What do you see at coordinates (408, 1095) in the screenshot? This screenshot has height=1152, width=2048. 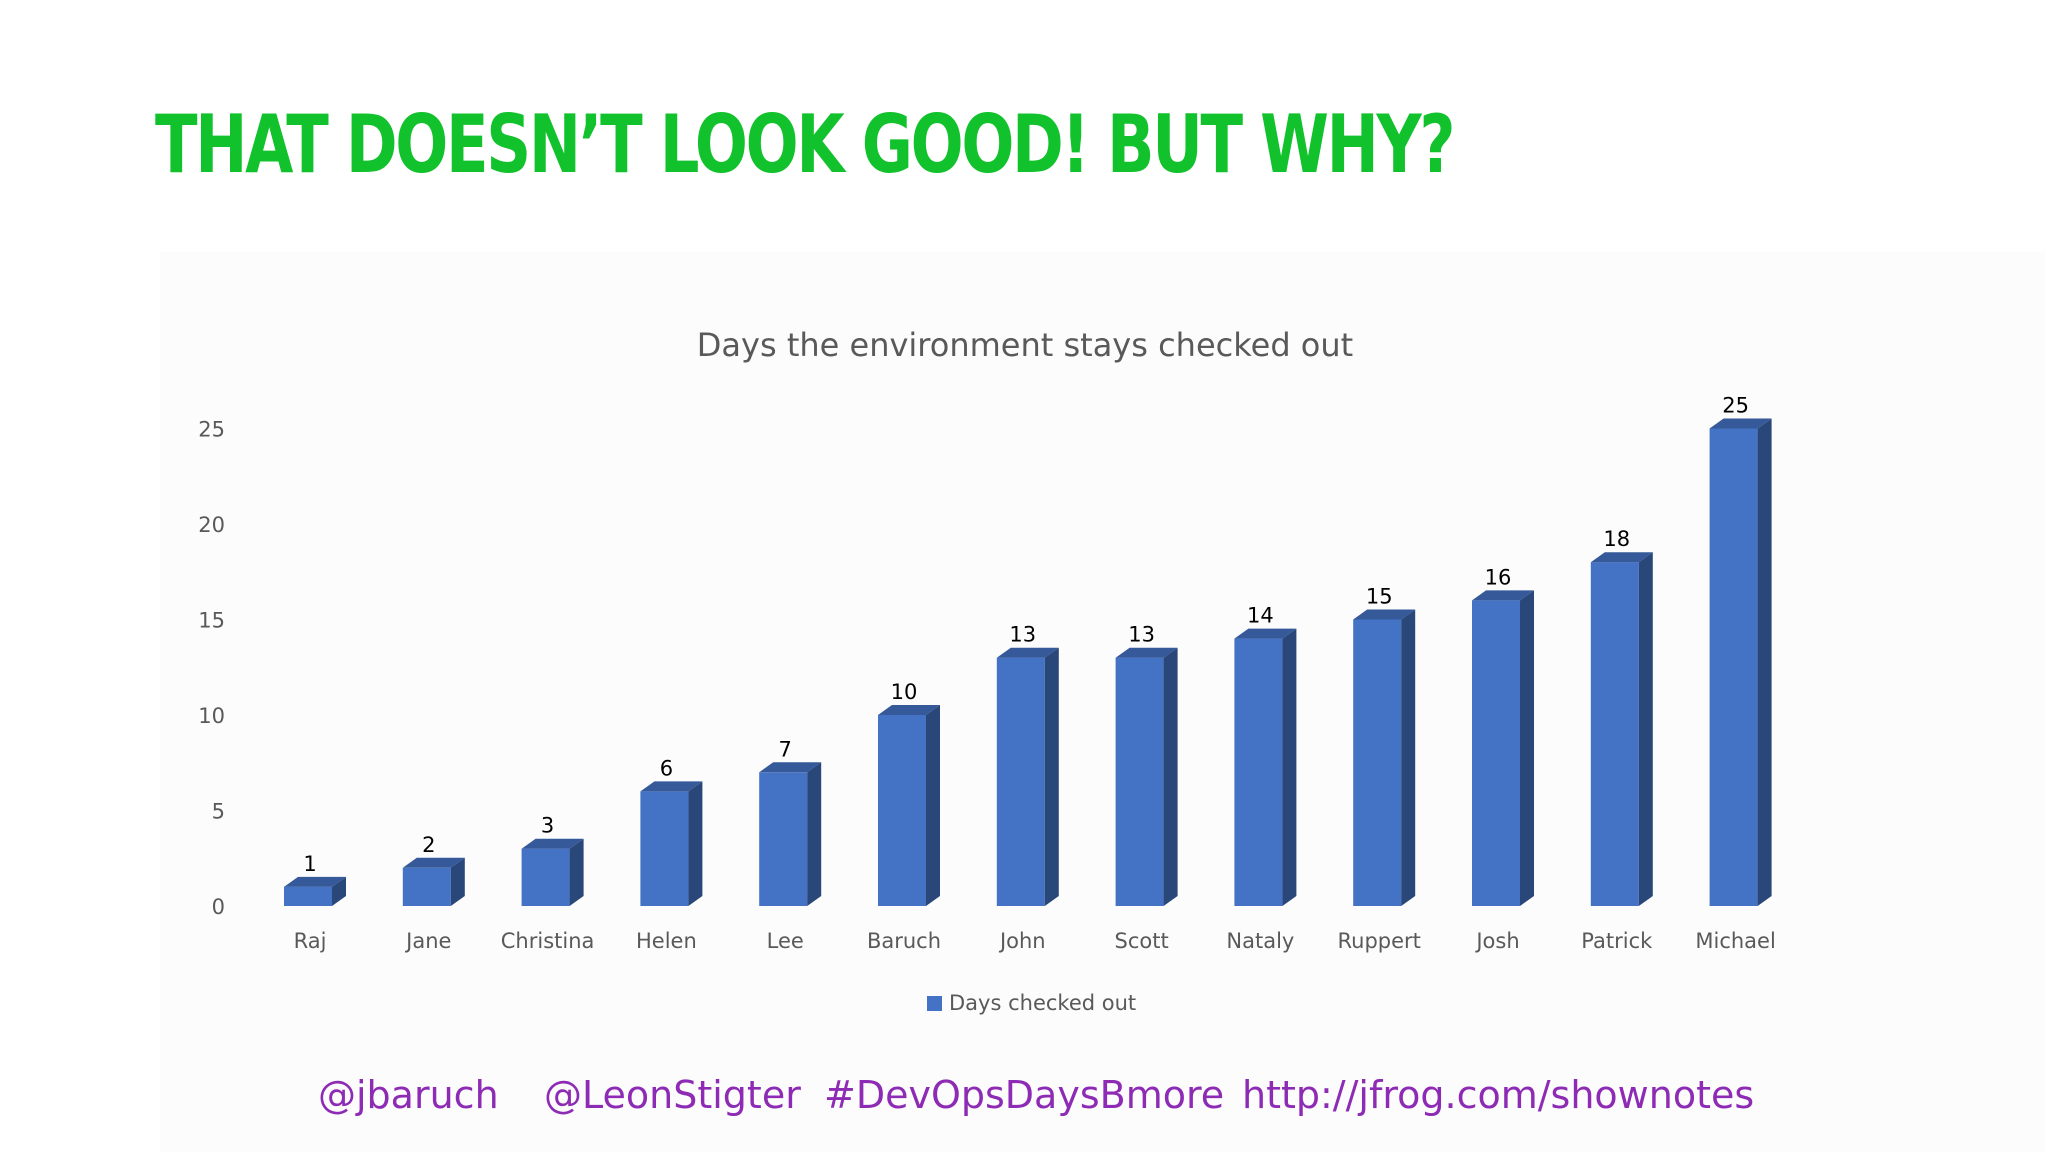 I see `footer-handle-jbaruch: @jbaruch` at bounding box center [408, 1095].